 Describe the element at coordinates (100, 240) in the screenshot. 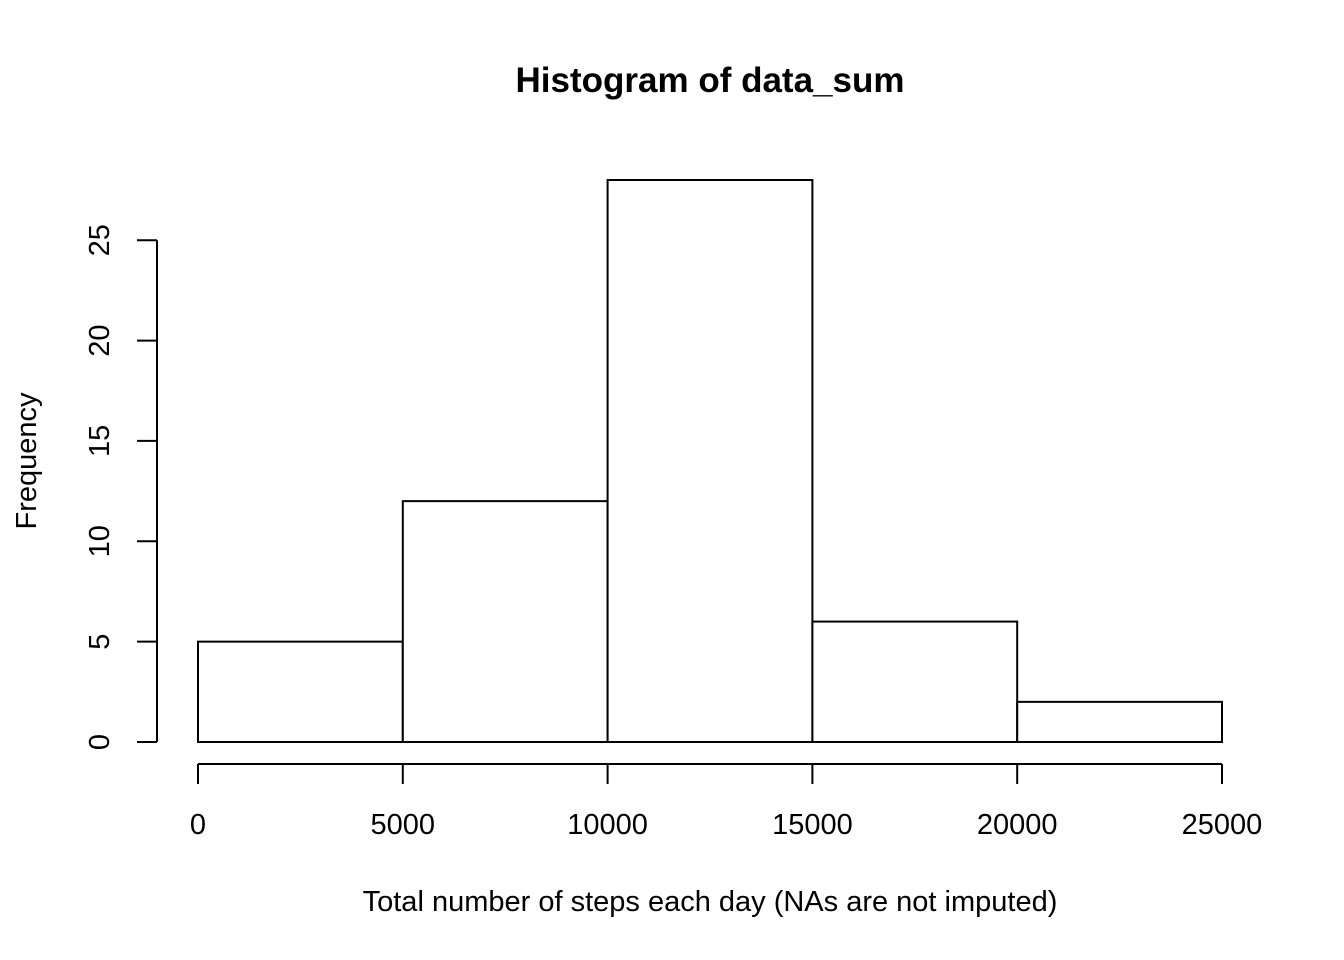

I see `y-tick-label-5: 25` at that location.